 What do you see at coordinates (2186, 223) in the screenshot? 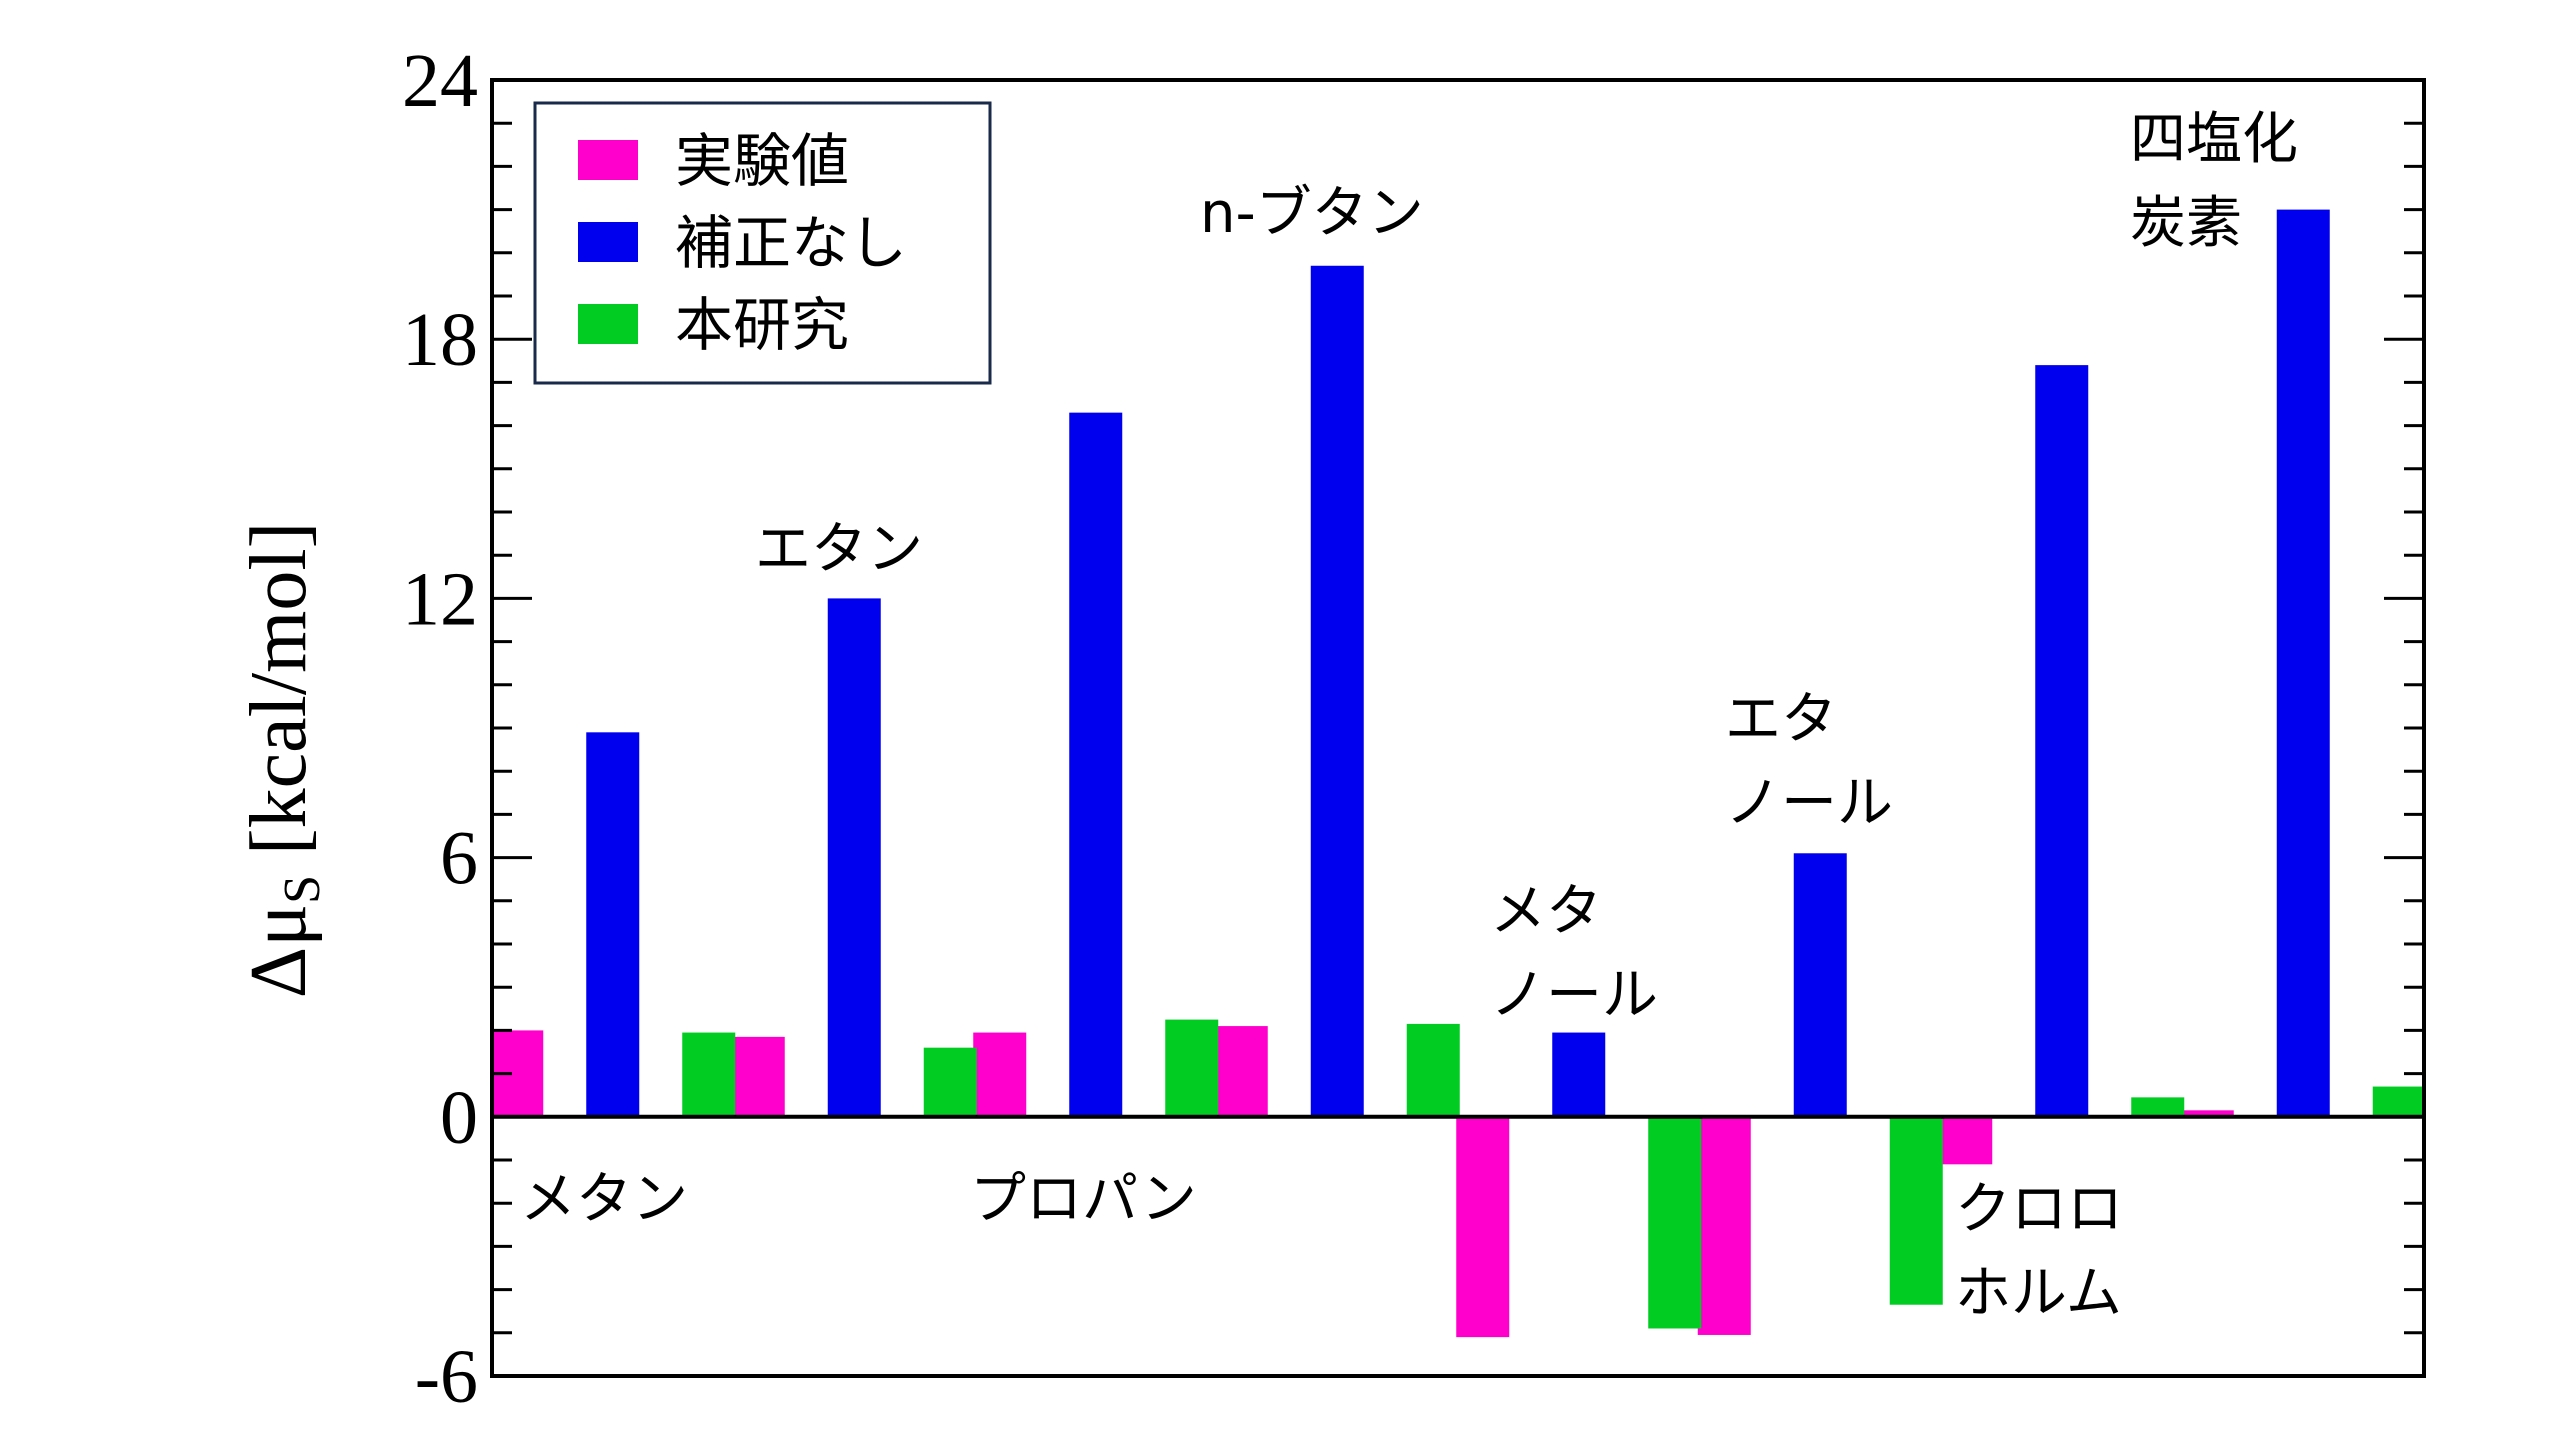
I see `category-label-line: 炭素` at bounding box center [2186, 223].